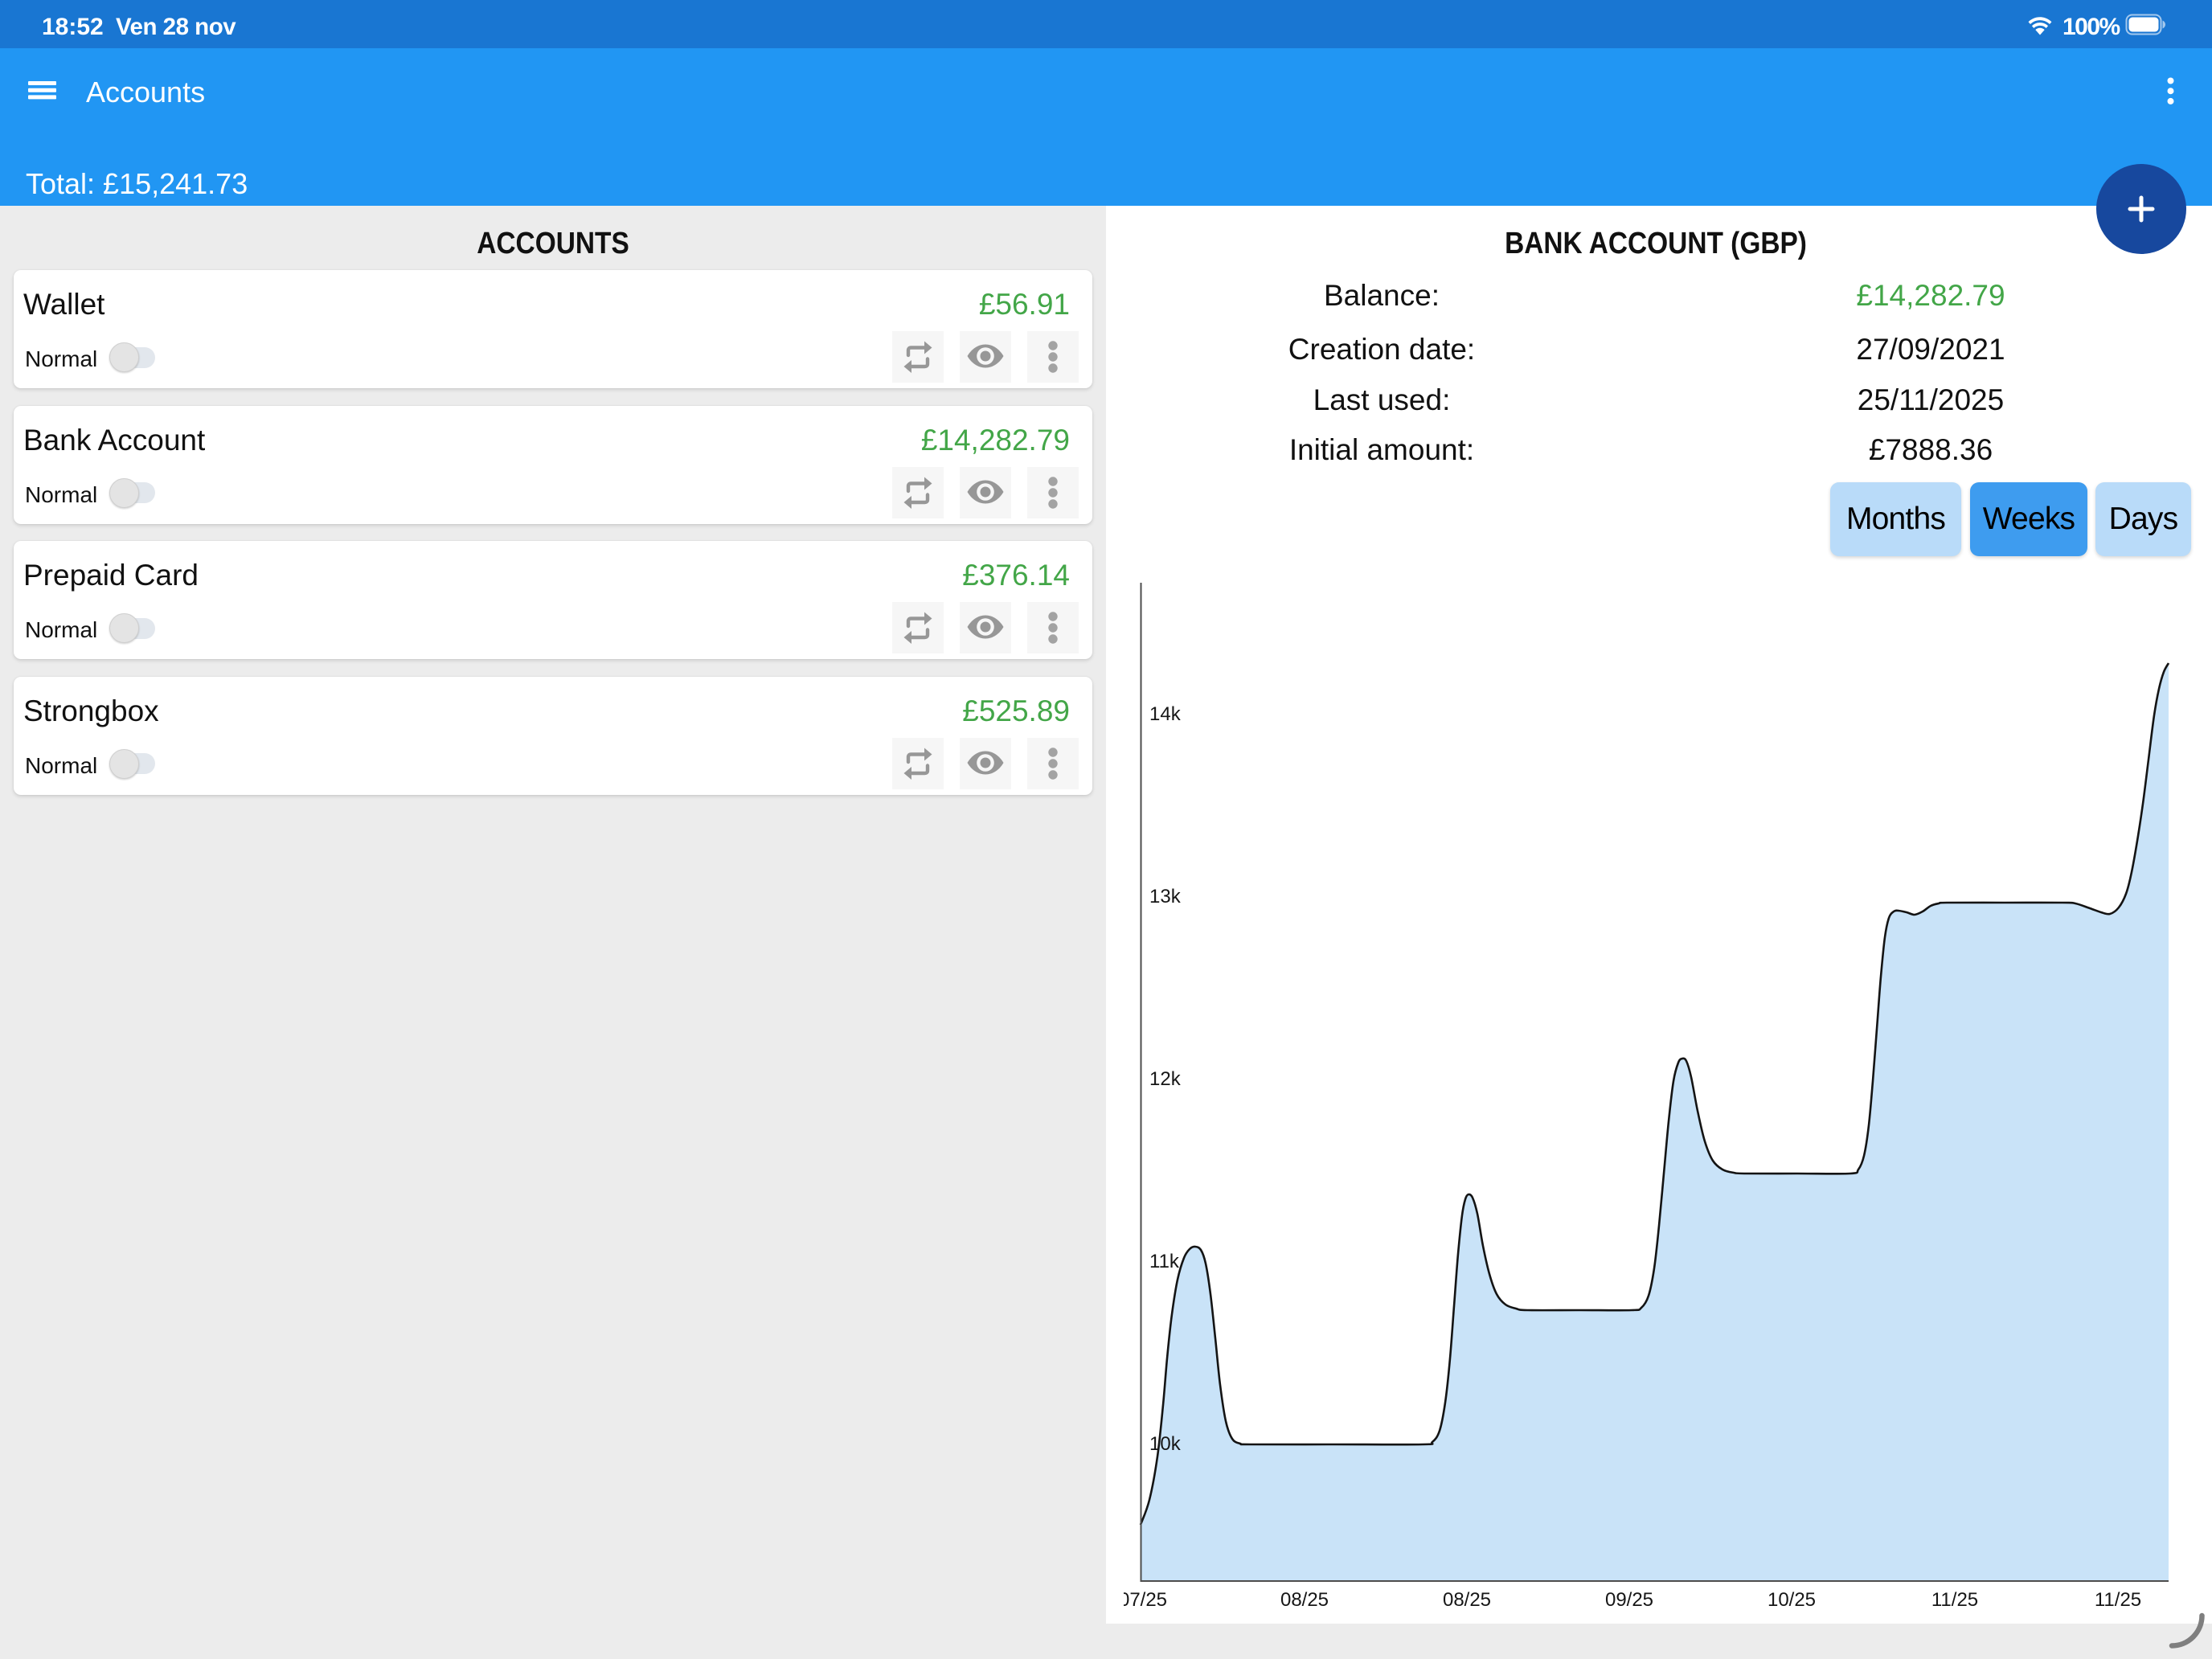 Image resolution: width=2212 pixels, height=1659 pixels. Describe the element at coordinates (1165, 714) in the screenshot. I see `svg-text: 14k` at that location.